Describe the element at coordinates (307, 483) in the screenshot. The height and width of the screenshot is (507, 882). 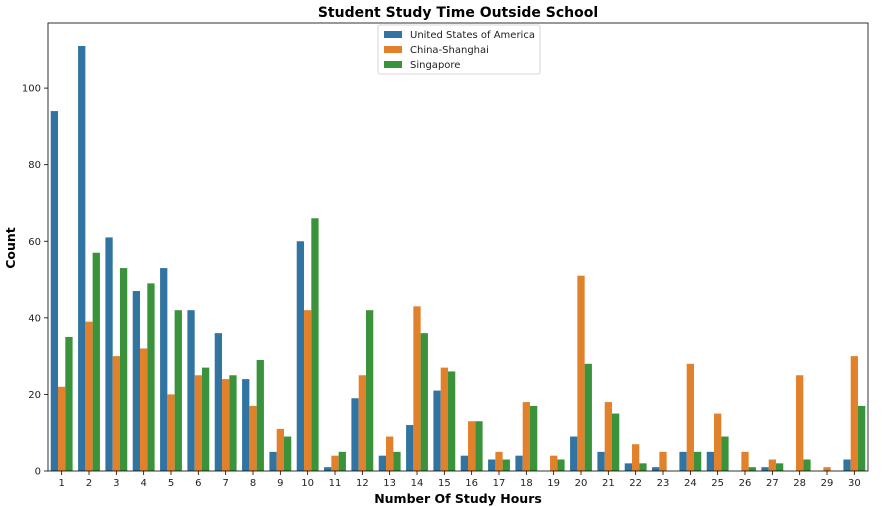
I see `x-tick-label: 10` at that location.